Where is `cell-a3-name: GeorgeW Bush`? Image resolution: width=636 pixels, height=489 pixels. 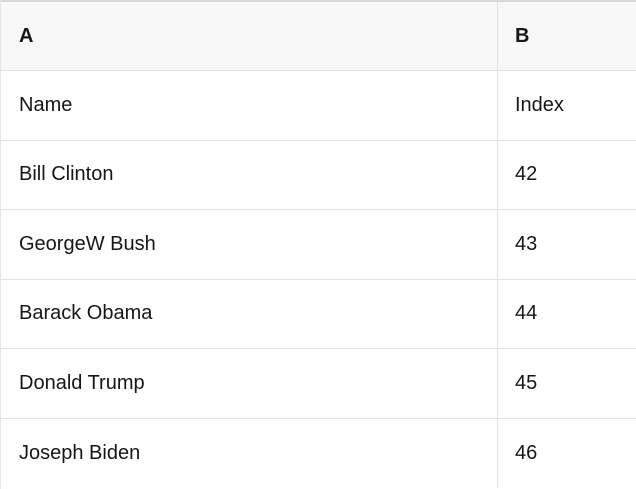
cell-a3-name: GeorgeW Bush is located at coordinates (249, 244).